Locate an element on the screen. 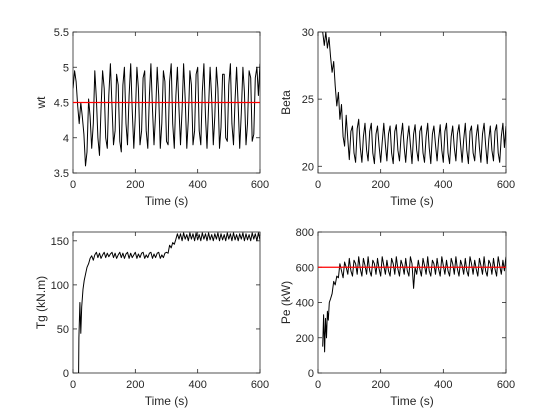  y-tick-label: 4.5 is located at coordinates (61, 104).